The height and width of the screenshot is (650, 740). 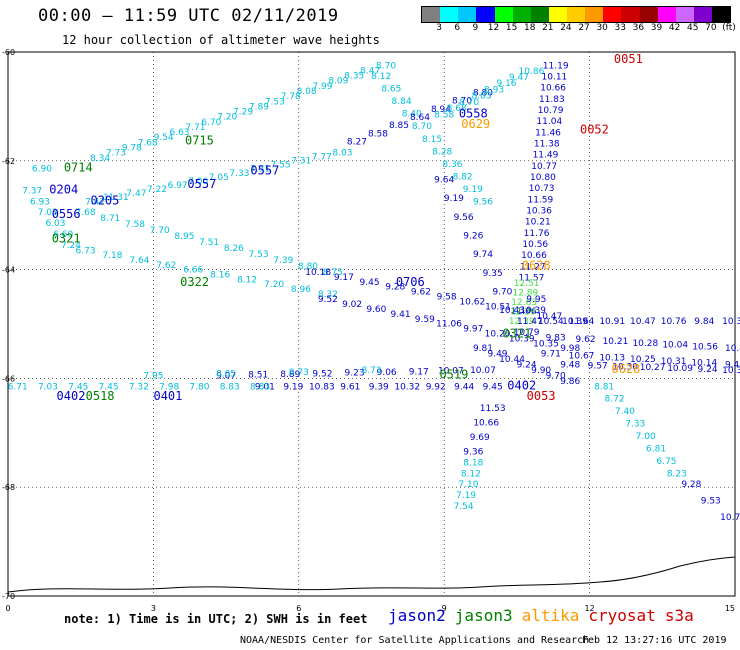 What do you see at coordinates (536, 300) in the screenshot?
I see `wave-height-label: 9.95` at bounding box center [536, 300].